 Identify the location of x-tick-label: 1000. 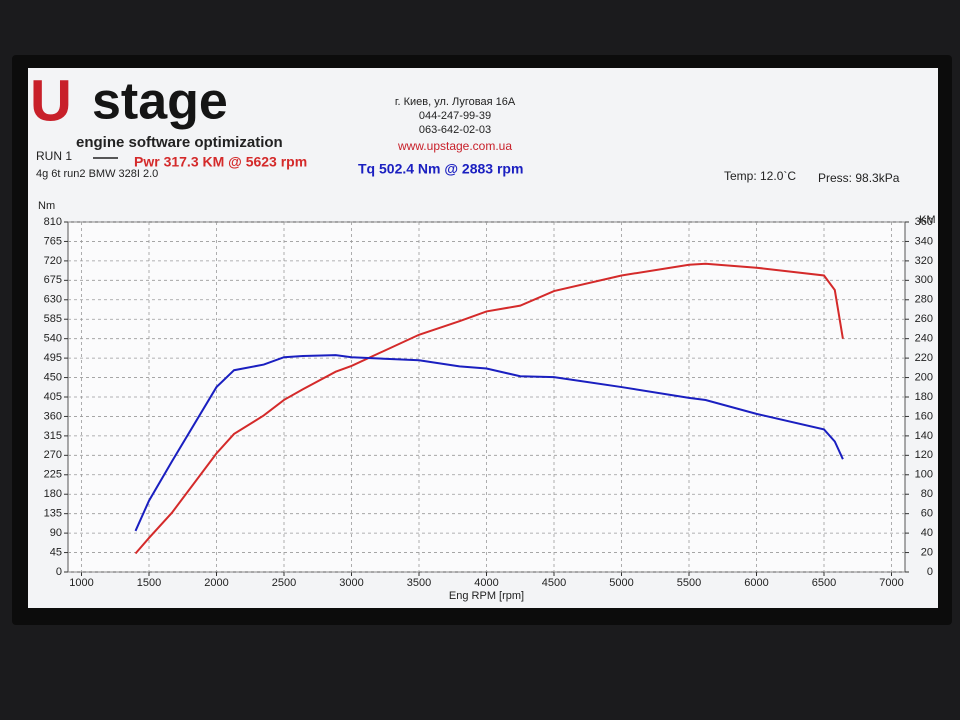
(81, 583).